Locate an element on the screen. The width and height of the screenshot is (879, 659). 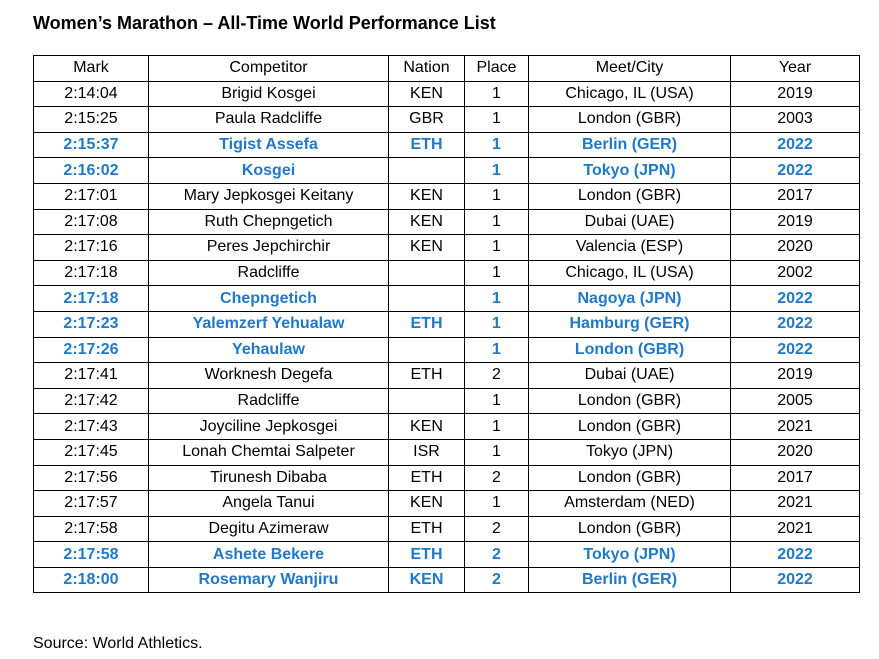
cell-competitor: Ruth Chepngetich is located at coordinates (268, 222).